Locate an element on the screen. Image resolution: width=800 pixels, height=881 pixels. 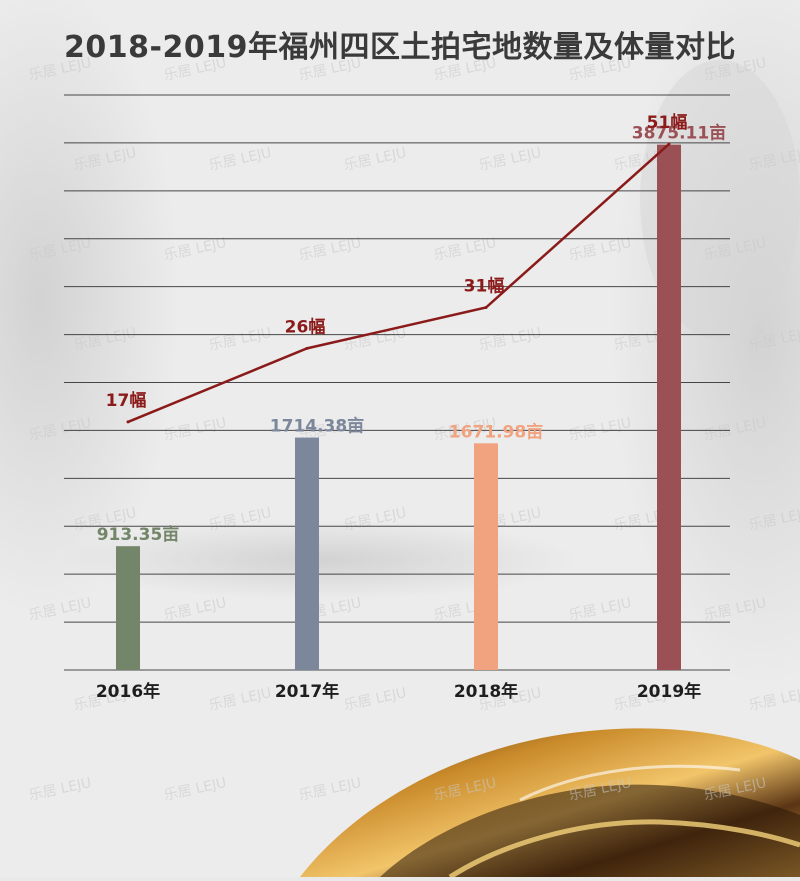
x-tick-label: 2016年 is located at coordinates (128, 691).